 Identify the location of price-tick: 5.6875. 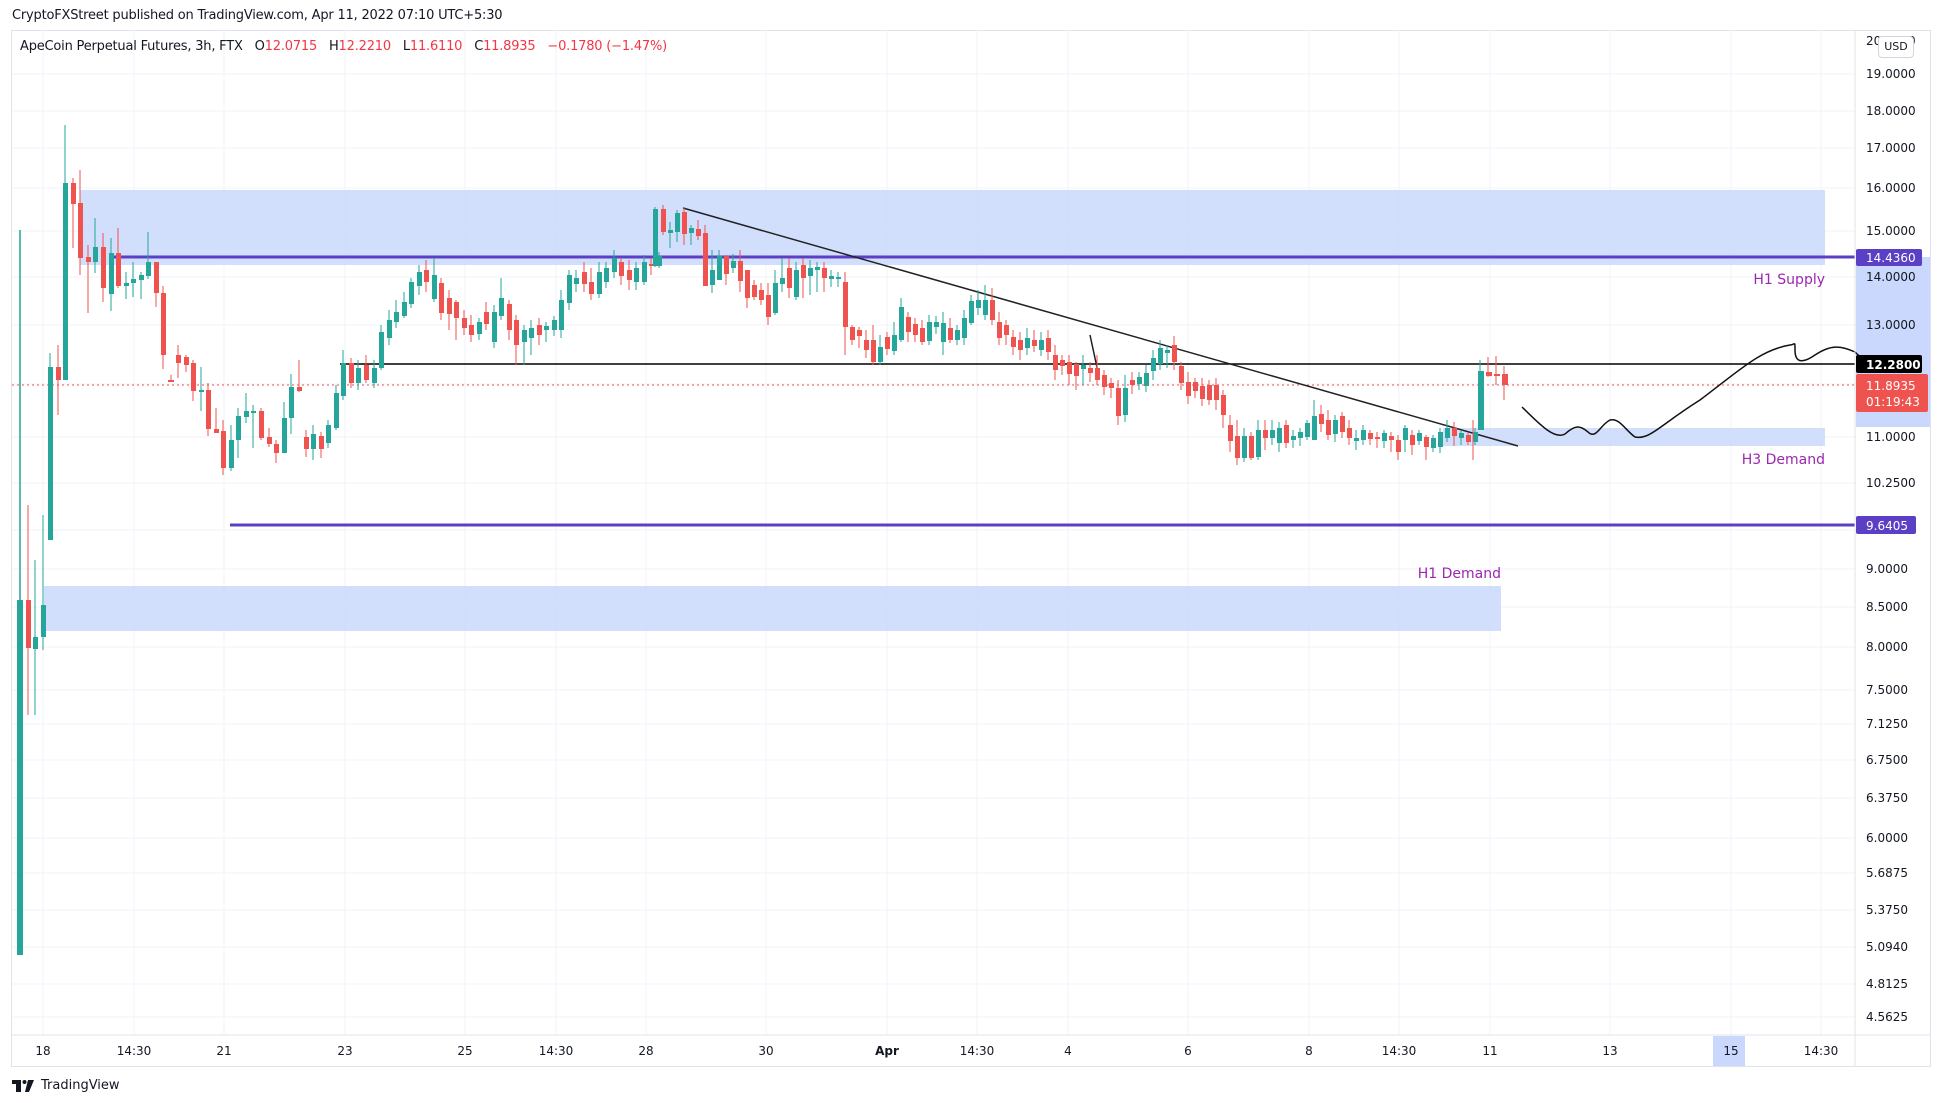
(1887, 873).